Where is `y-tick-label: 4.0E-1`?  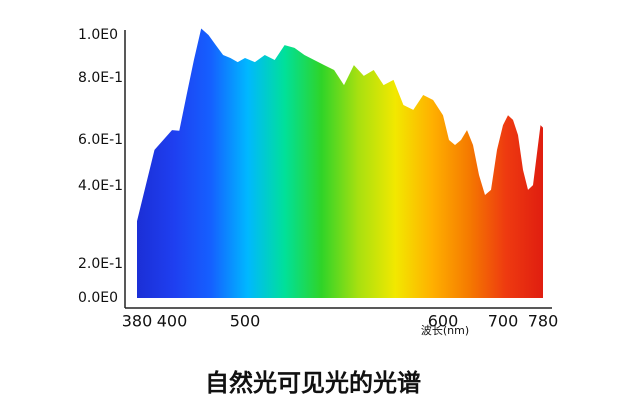
y-tick-label: 4.0E-1 is located at coordinates (100, 186).